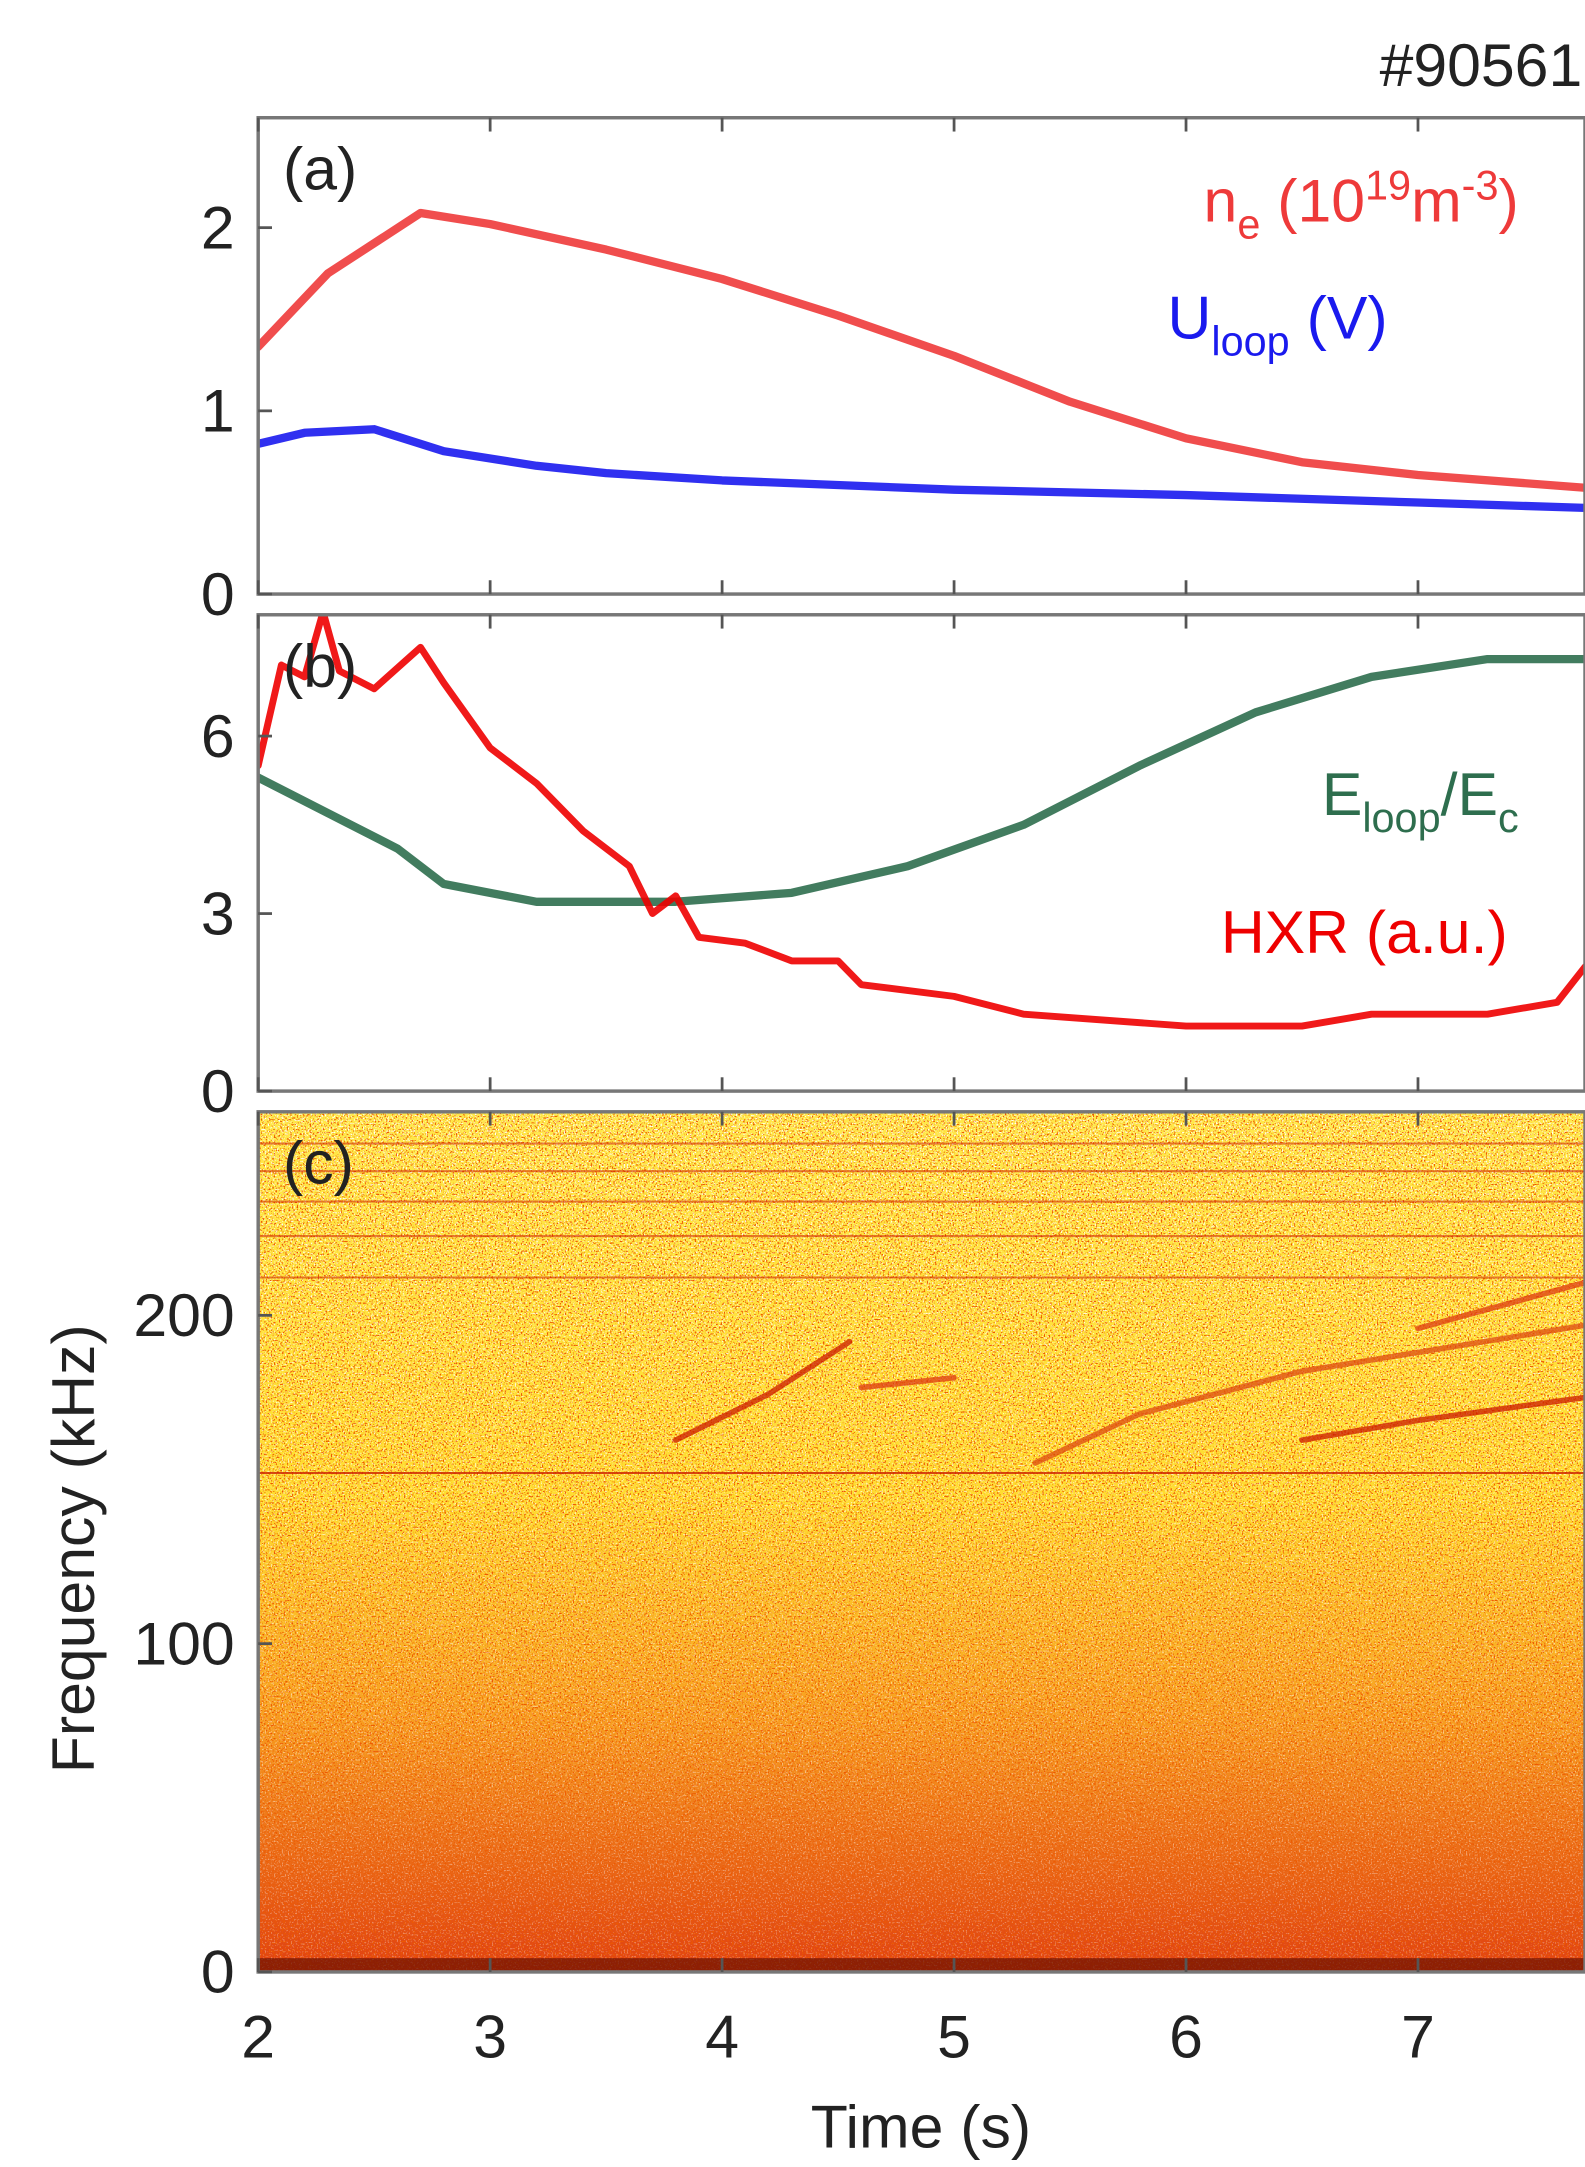 The width and height of the screenshot is (1585, 2167). I want to click on y-tick-label: 100, so click(183, 1643).